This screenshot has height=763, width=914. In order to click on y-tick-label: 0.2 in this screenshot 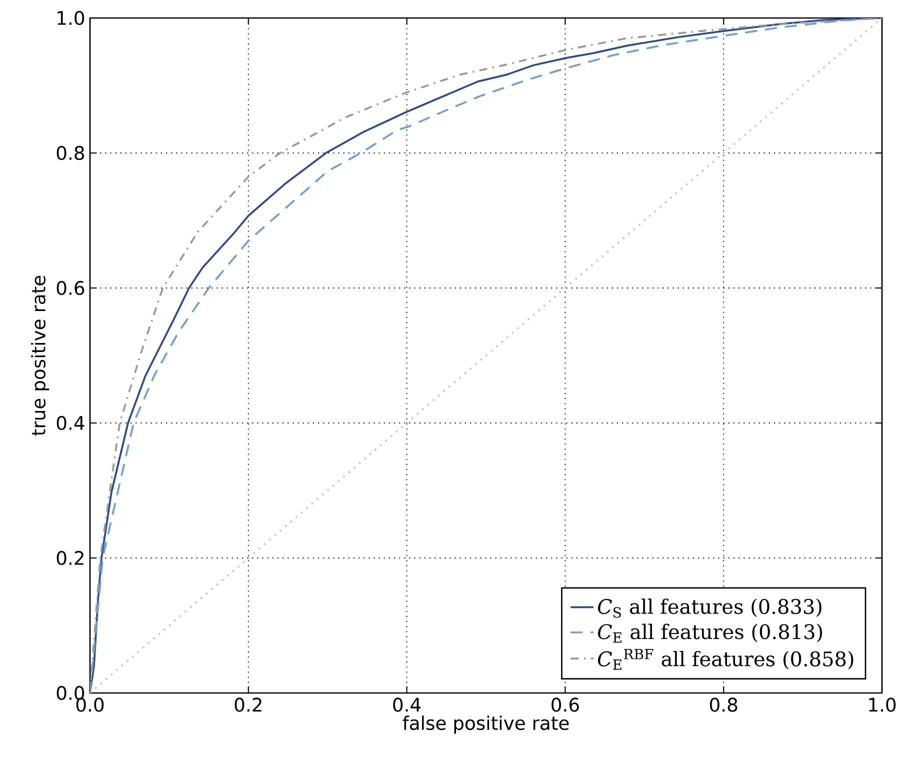, I will do `click(70, 558)`.